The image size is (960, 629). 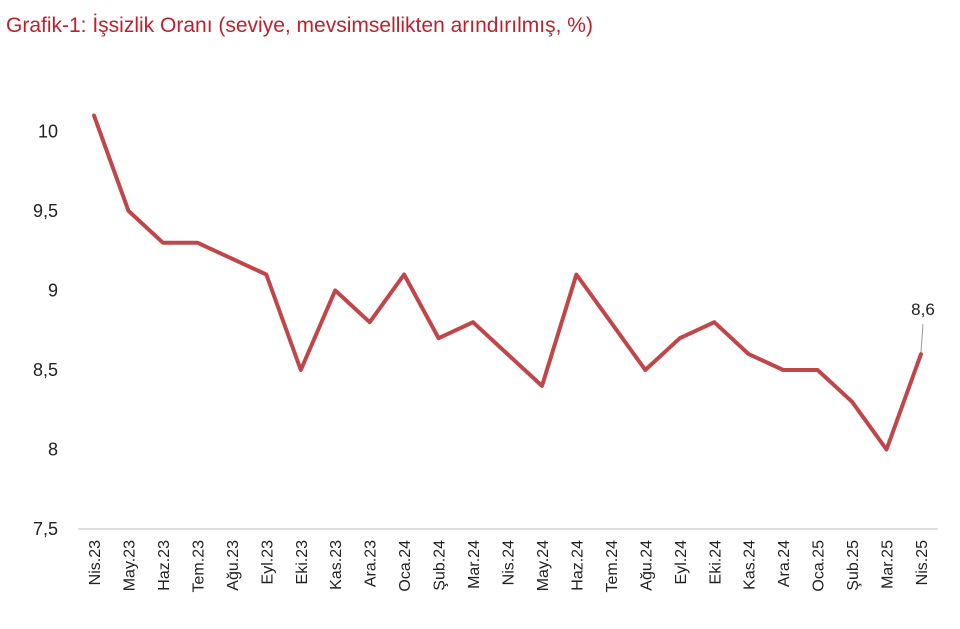 I want to click on x-tick-label: Nis.23, so click(x=95, y=562).